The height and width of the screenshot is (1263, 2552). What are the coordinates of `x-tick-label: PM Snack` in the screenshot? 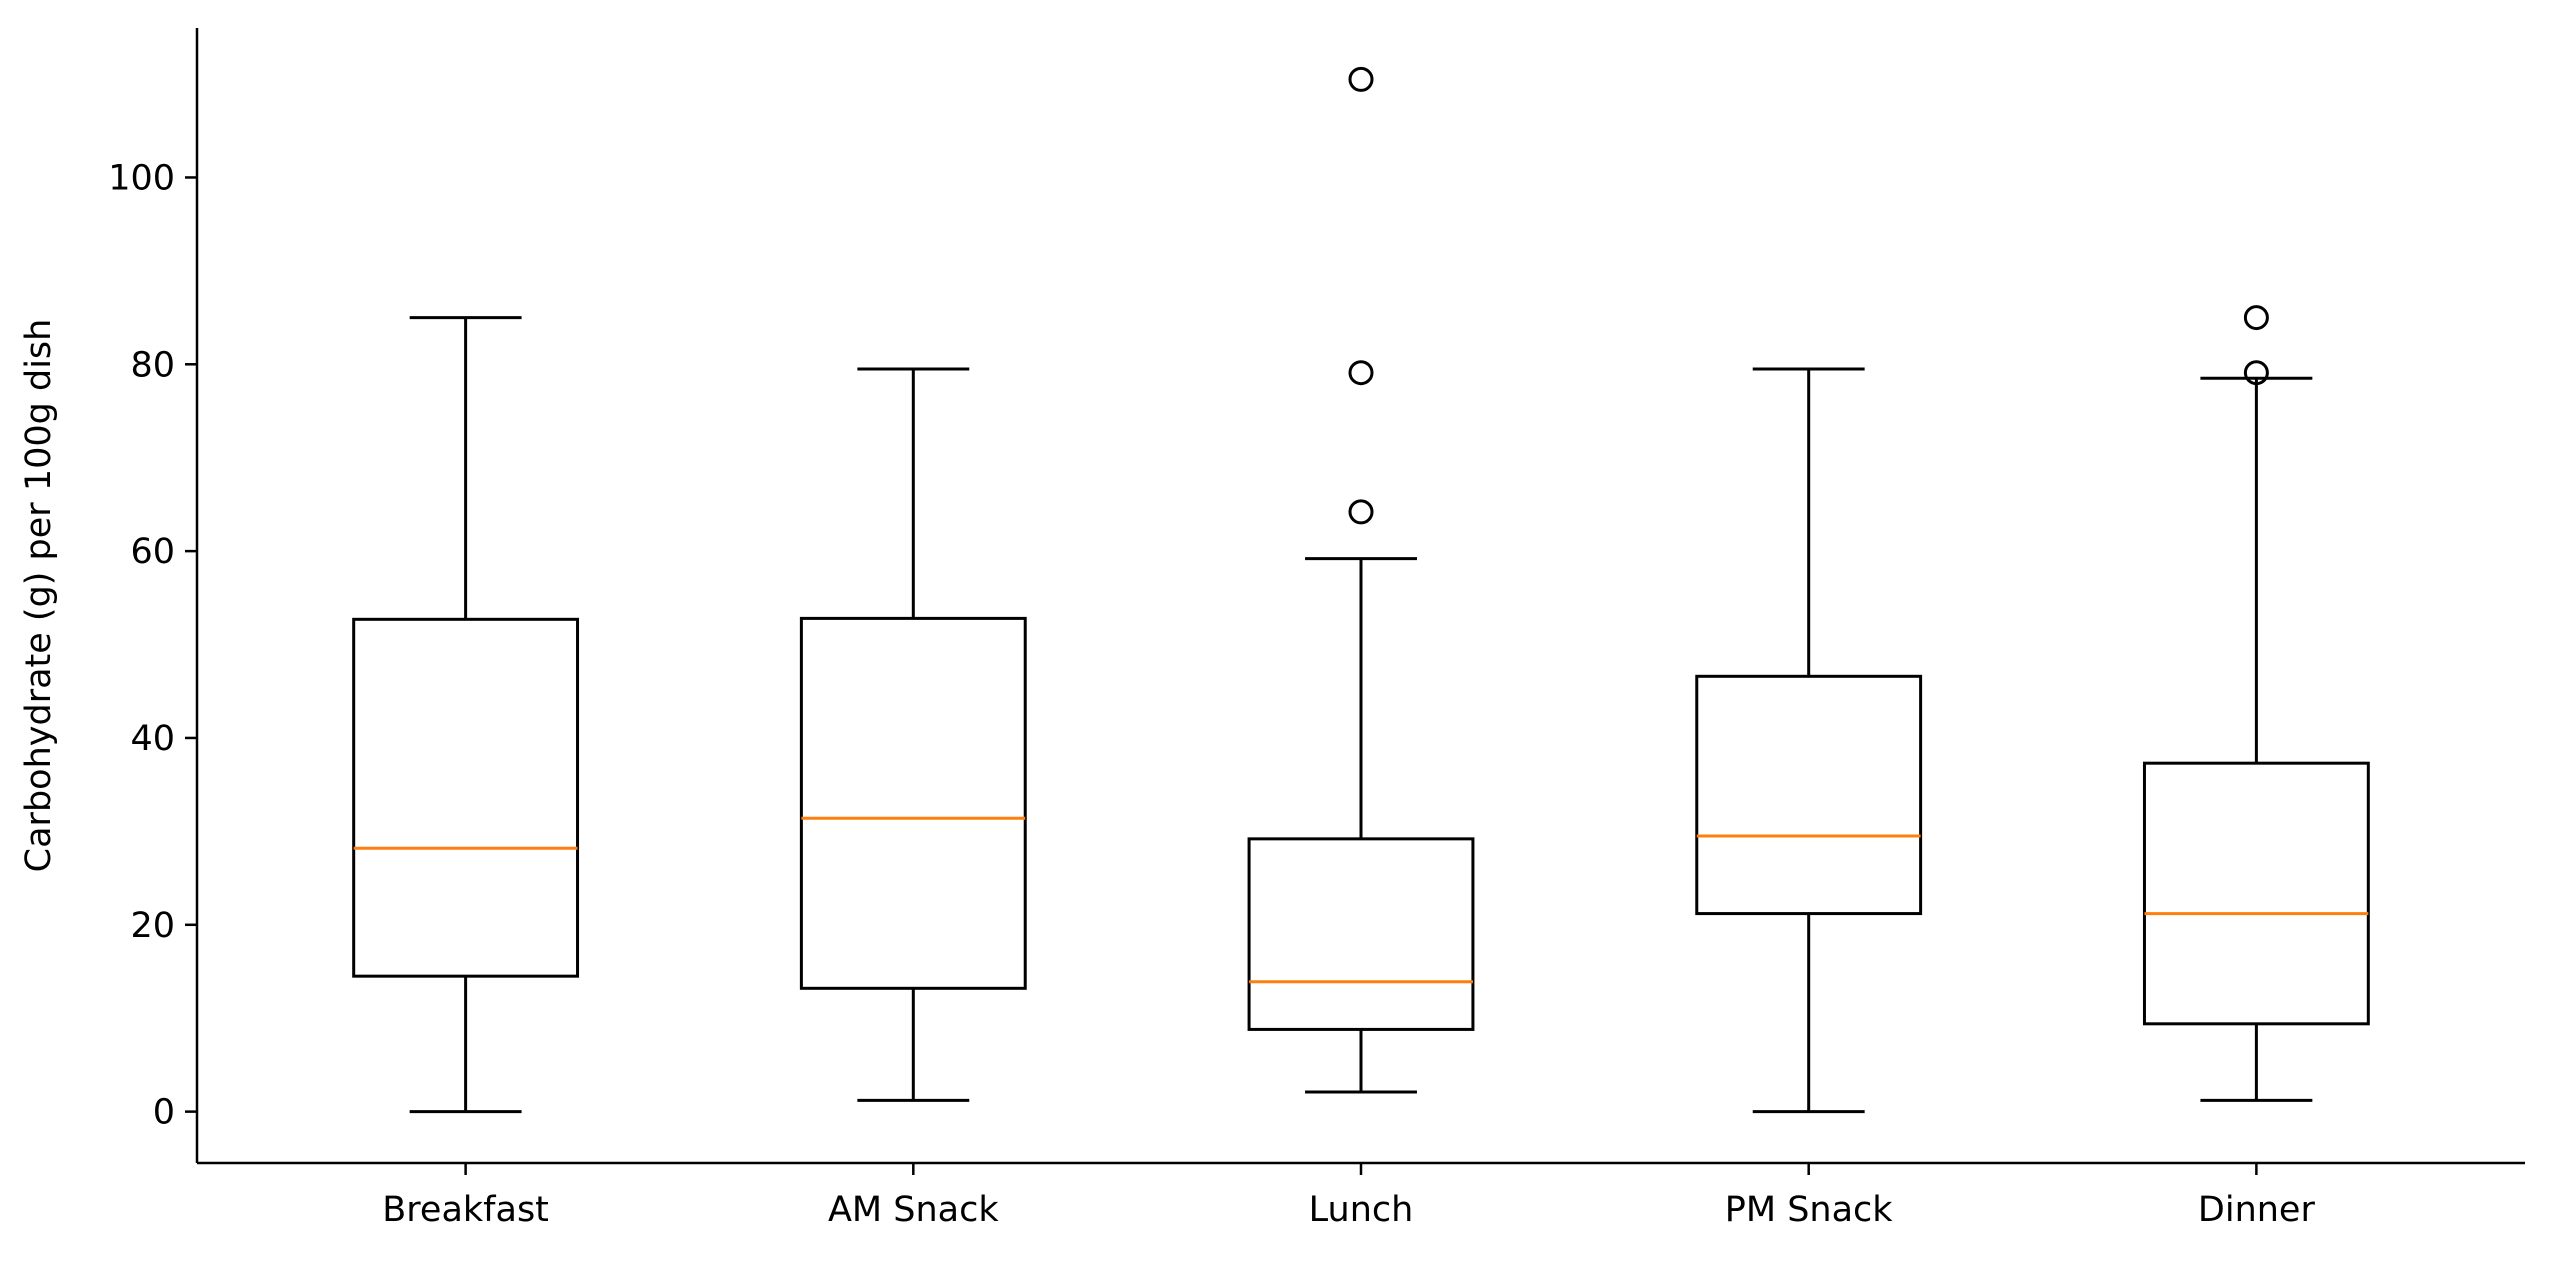 It's located at (1809, 1210).